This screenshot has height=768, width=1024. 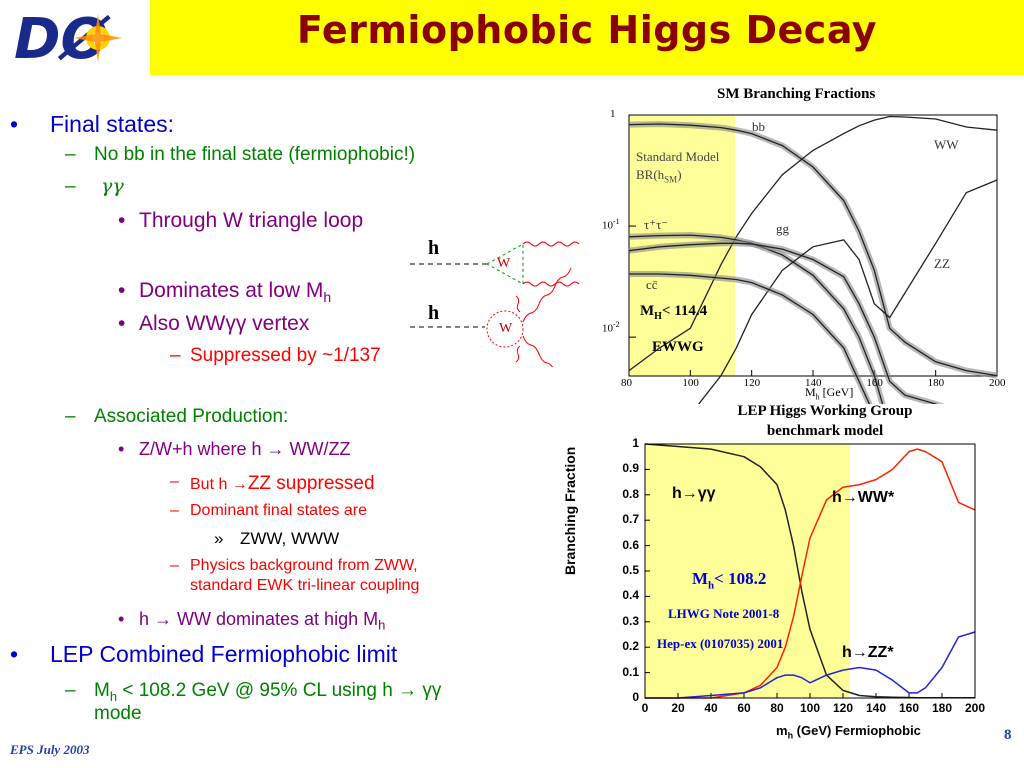 What do you see at coordinates (112, 186) in the screenshot?
I see `bullet-gamma-gamma: γγ` at bounding box center [112, 186].